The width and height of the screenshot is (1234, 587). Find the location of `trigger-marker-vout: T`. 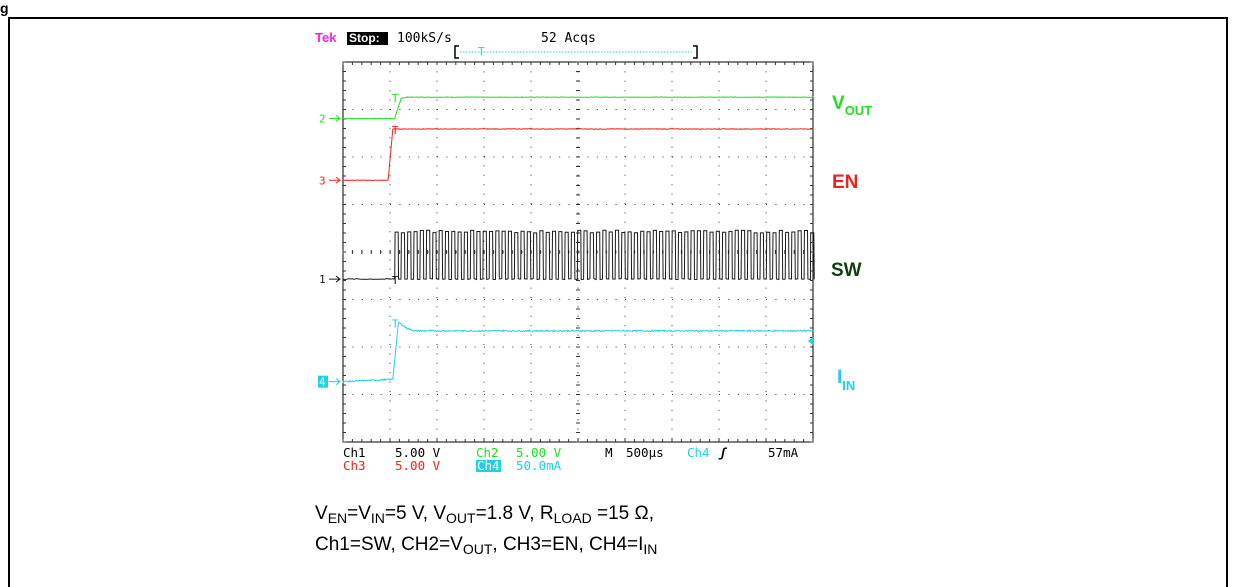

trigger-marker-vout: T is located at coordinates (395, 98).